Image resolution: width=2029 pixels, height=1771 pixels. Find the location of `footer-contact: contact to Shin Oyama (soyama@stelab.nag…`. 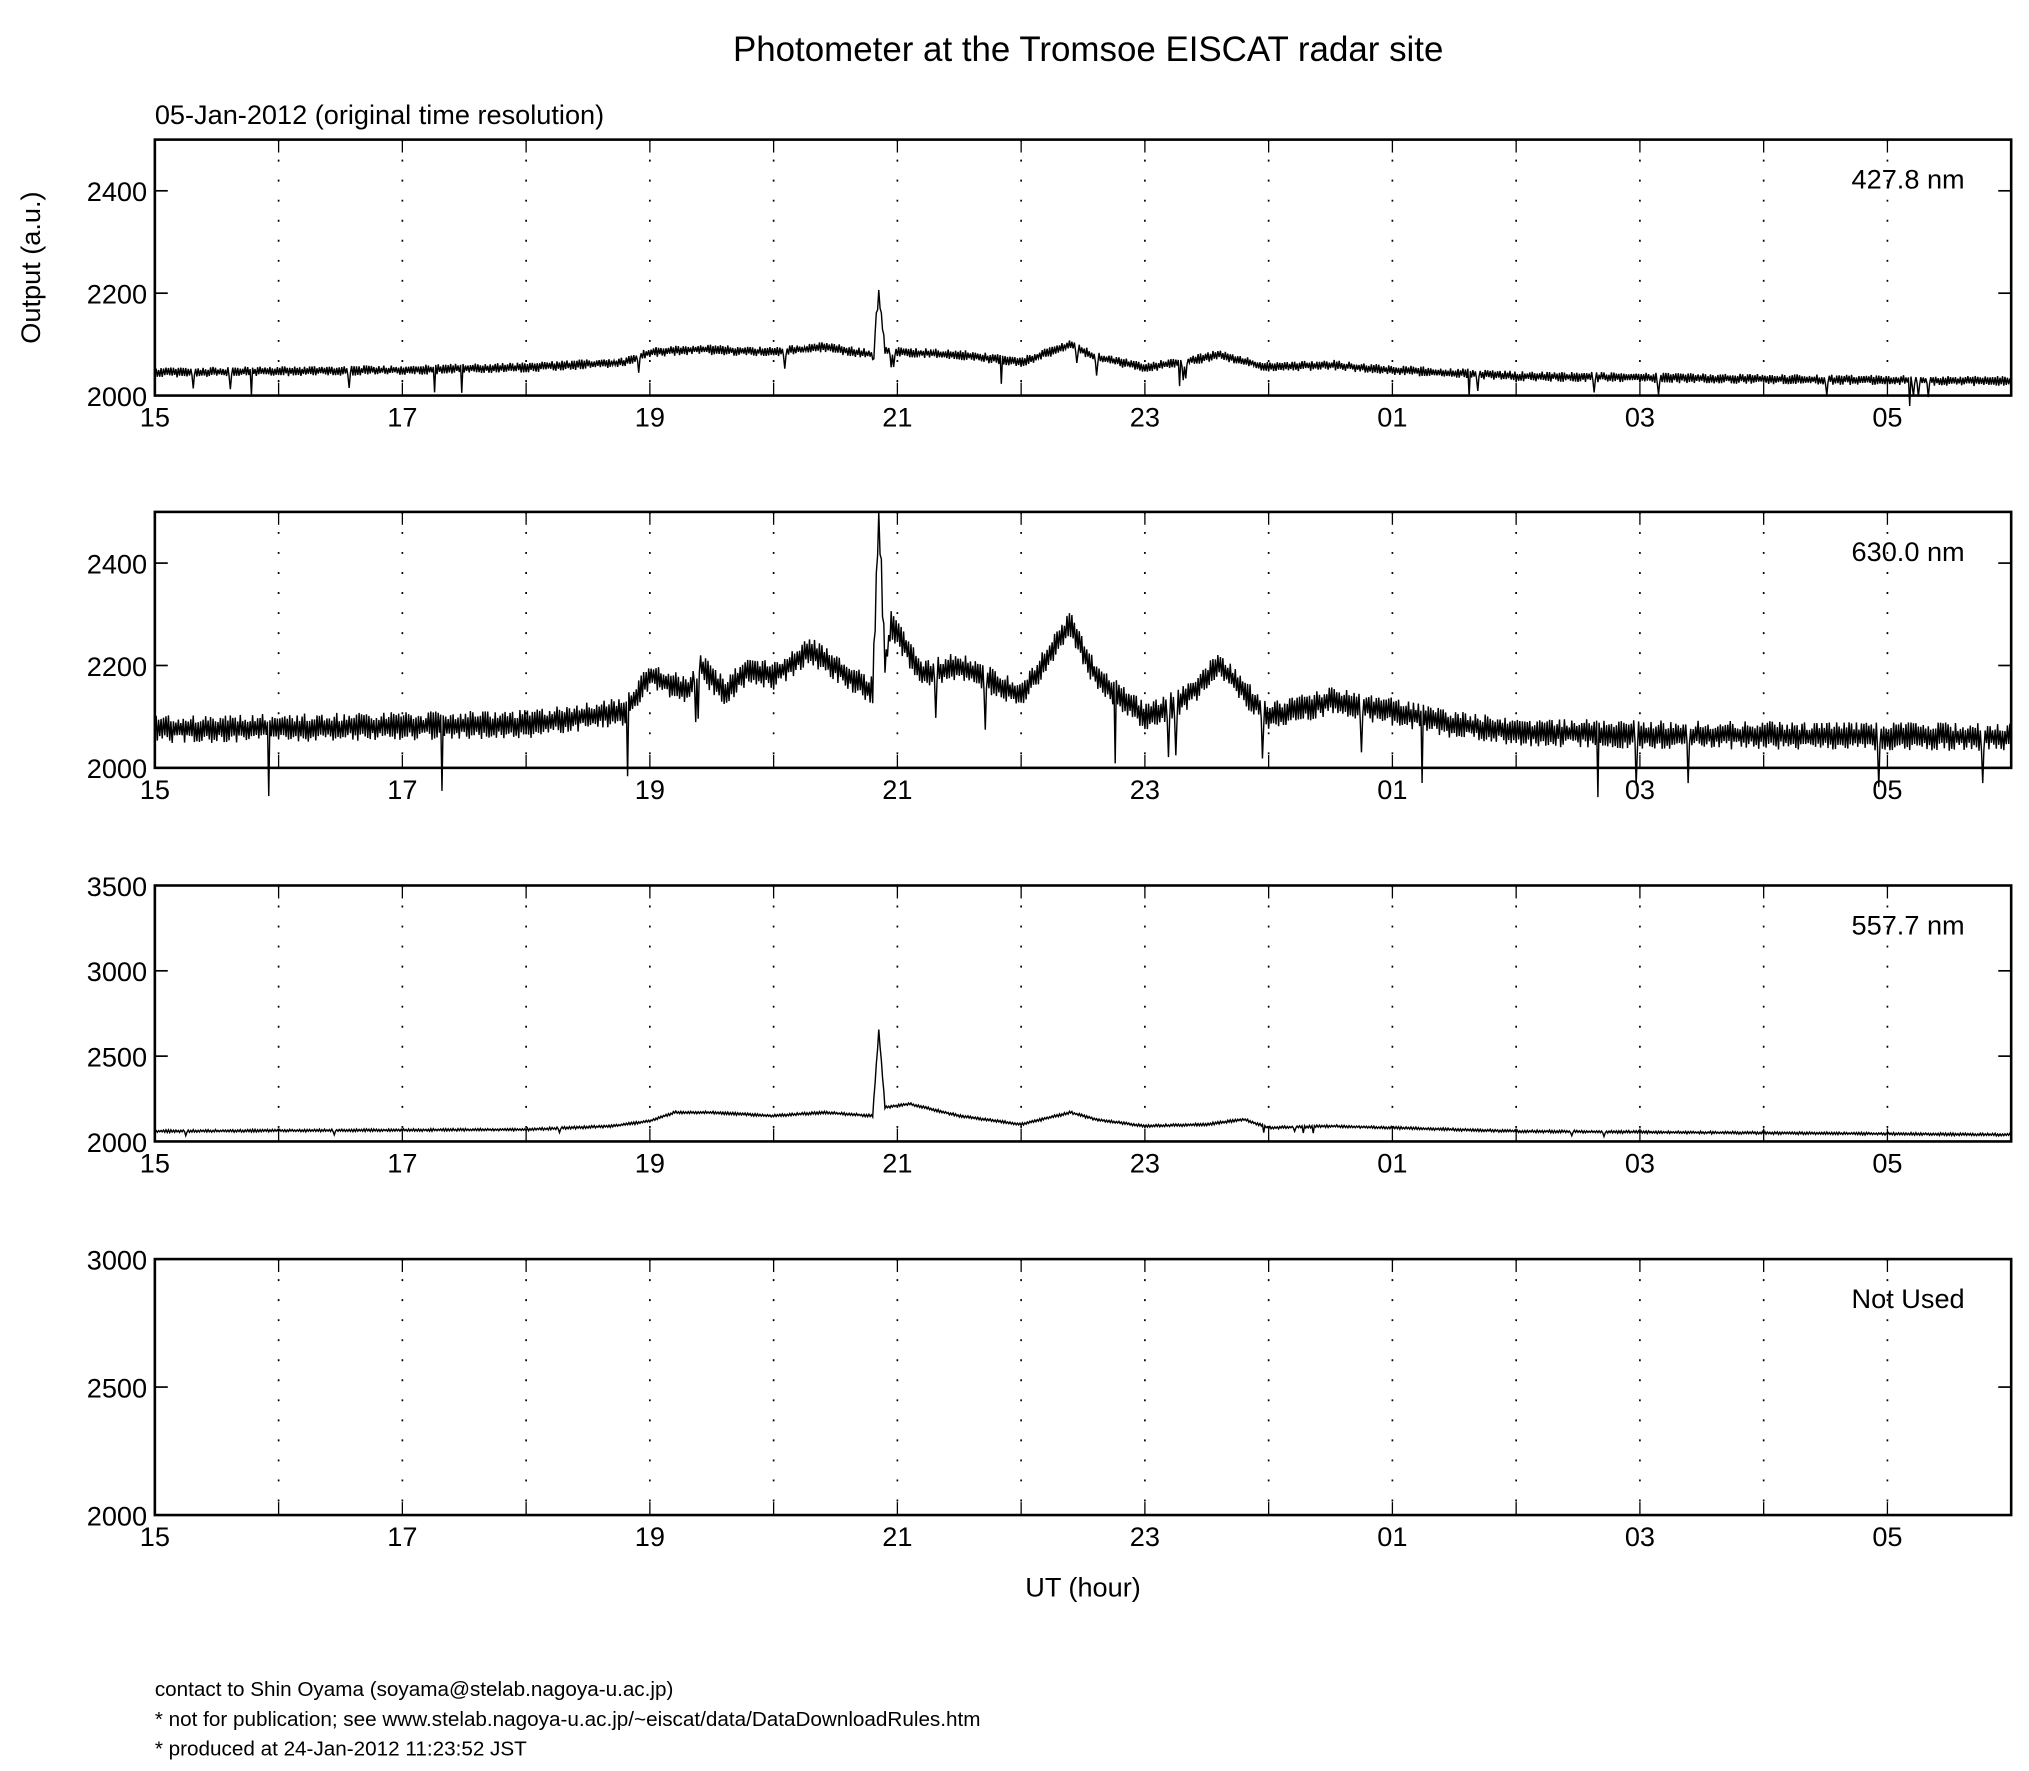

footer-contact: contact to Shin Oyama (soyama@stelab.nag… is located at coordinates (414, 1689).